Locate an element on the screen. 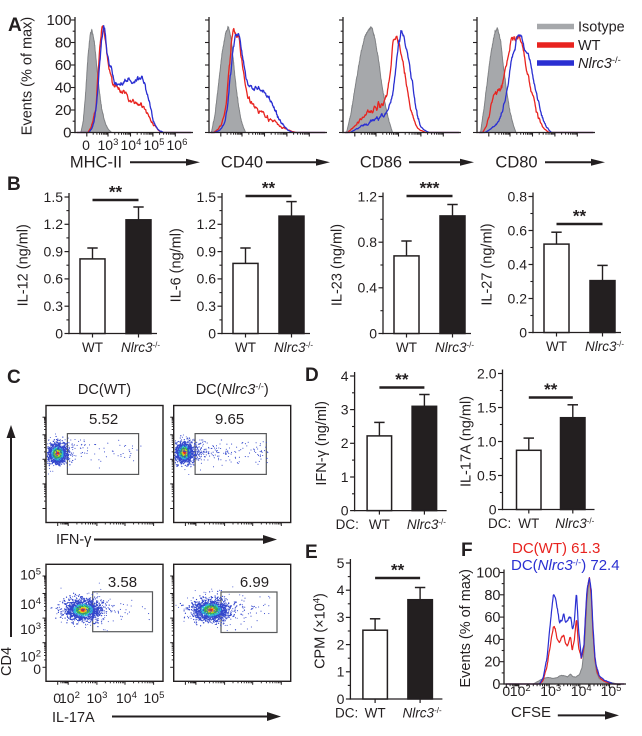  svg-text: CPM (×104) is located at coordinates (320, 631).